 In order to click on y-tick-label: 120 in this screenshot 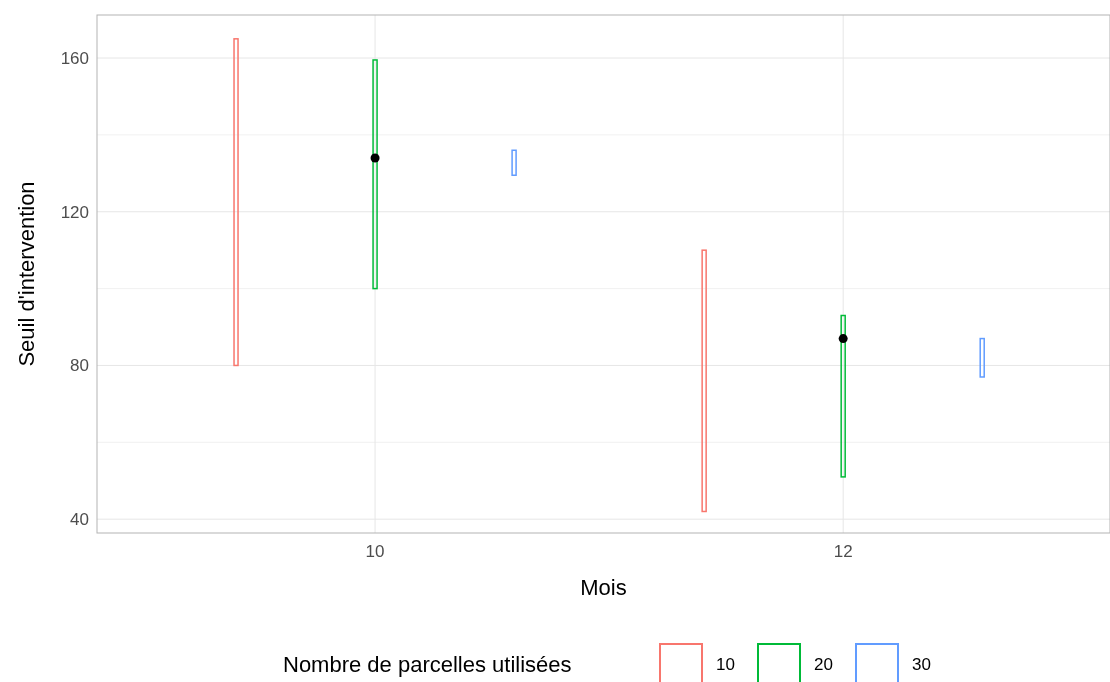, I will do `click(74, 212)`.